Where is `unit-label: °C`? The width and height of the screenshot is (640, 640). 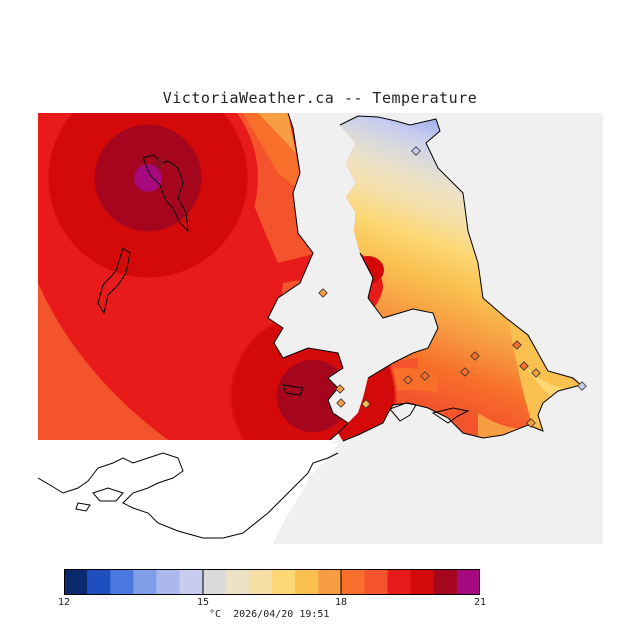
unit-label: °C is located at coordinates (215, 614).